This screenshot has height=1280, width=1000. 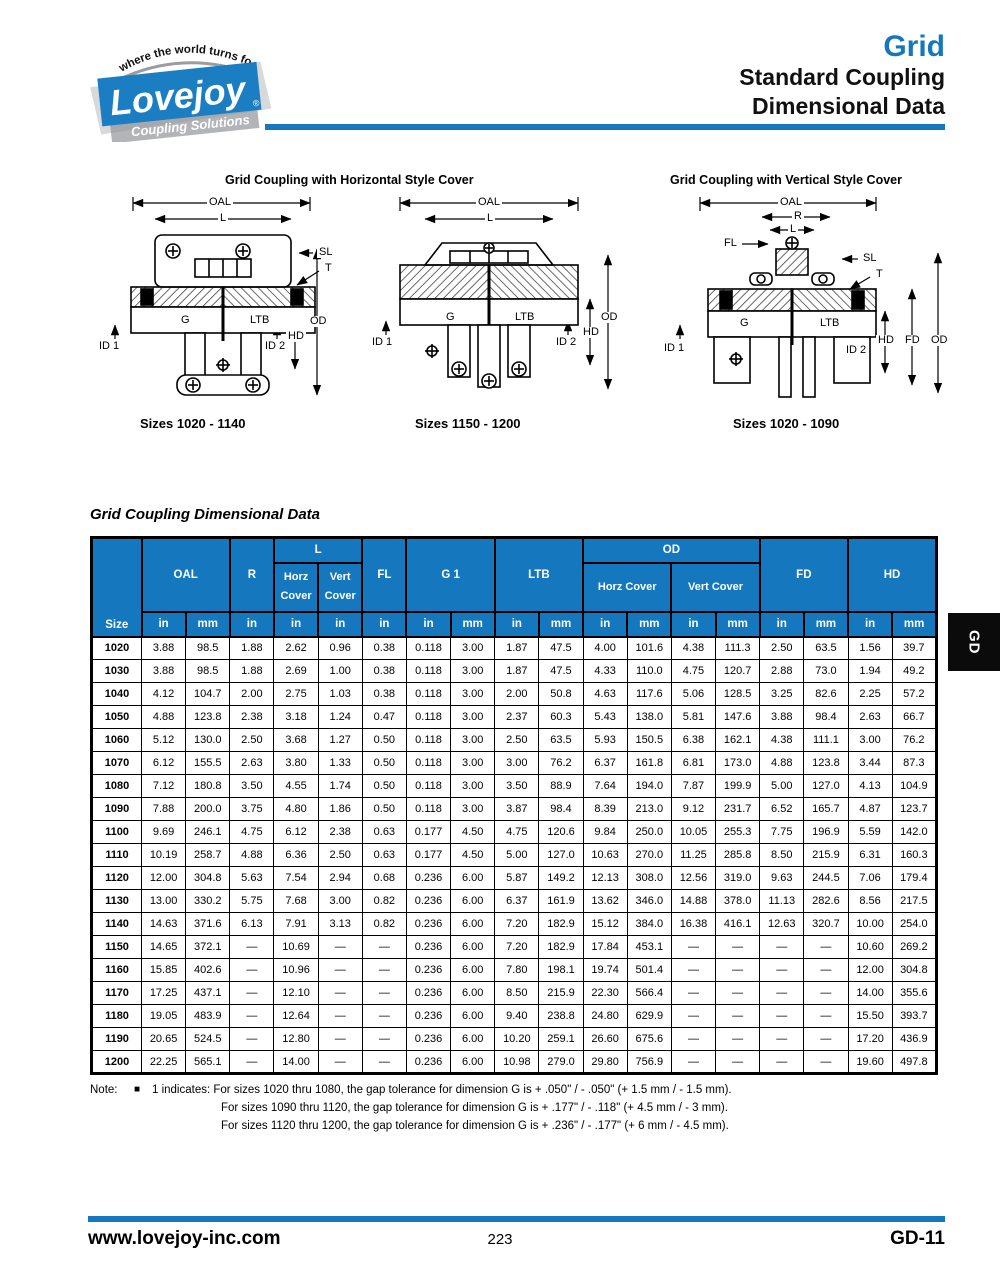 I want to click on value-cell: 436.9, so click(x=914, y=1039).